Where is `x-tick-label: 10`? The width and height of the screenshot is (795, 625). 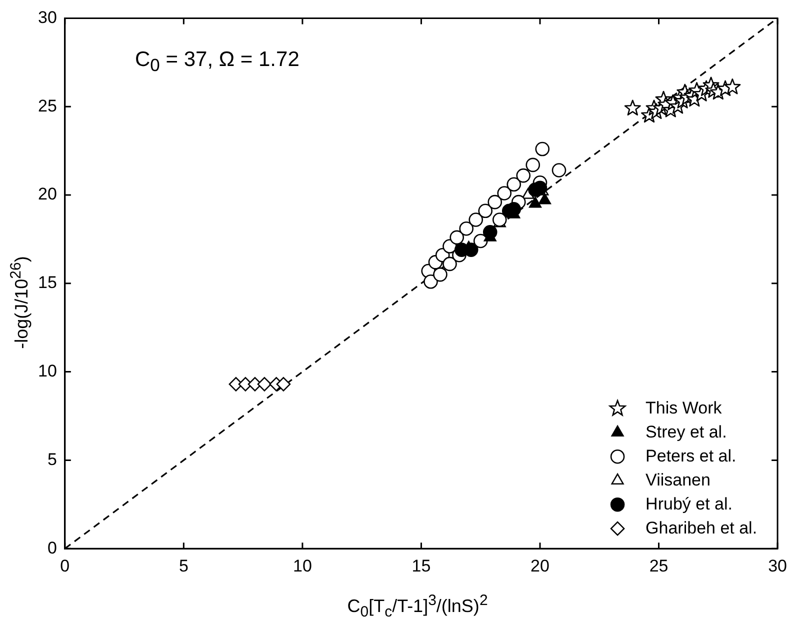 x-tick-label: 10 is located at coordinates (302, 566).